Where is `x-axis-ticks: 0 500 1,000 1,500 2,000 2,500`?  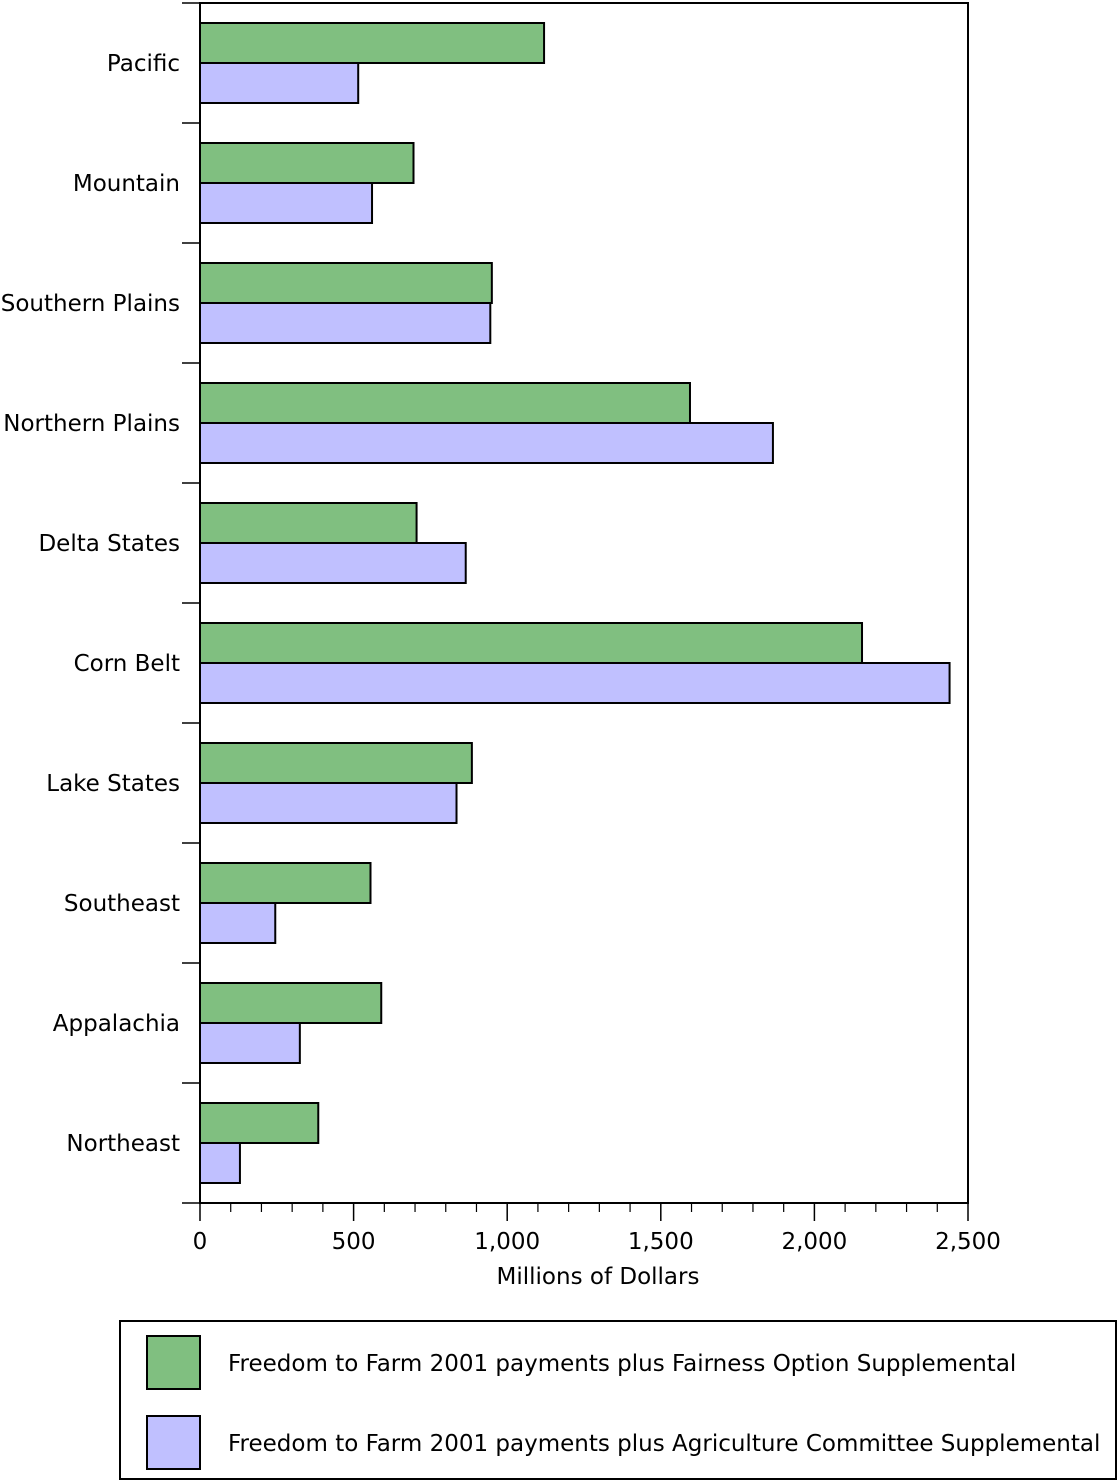 x-axis-ticks: 0 500 1,000 1,500 2,000 2,500 is located at coordinates (597, 1229).